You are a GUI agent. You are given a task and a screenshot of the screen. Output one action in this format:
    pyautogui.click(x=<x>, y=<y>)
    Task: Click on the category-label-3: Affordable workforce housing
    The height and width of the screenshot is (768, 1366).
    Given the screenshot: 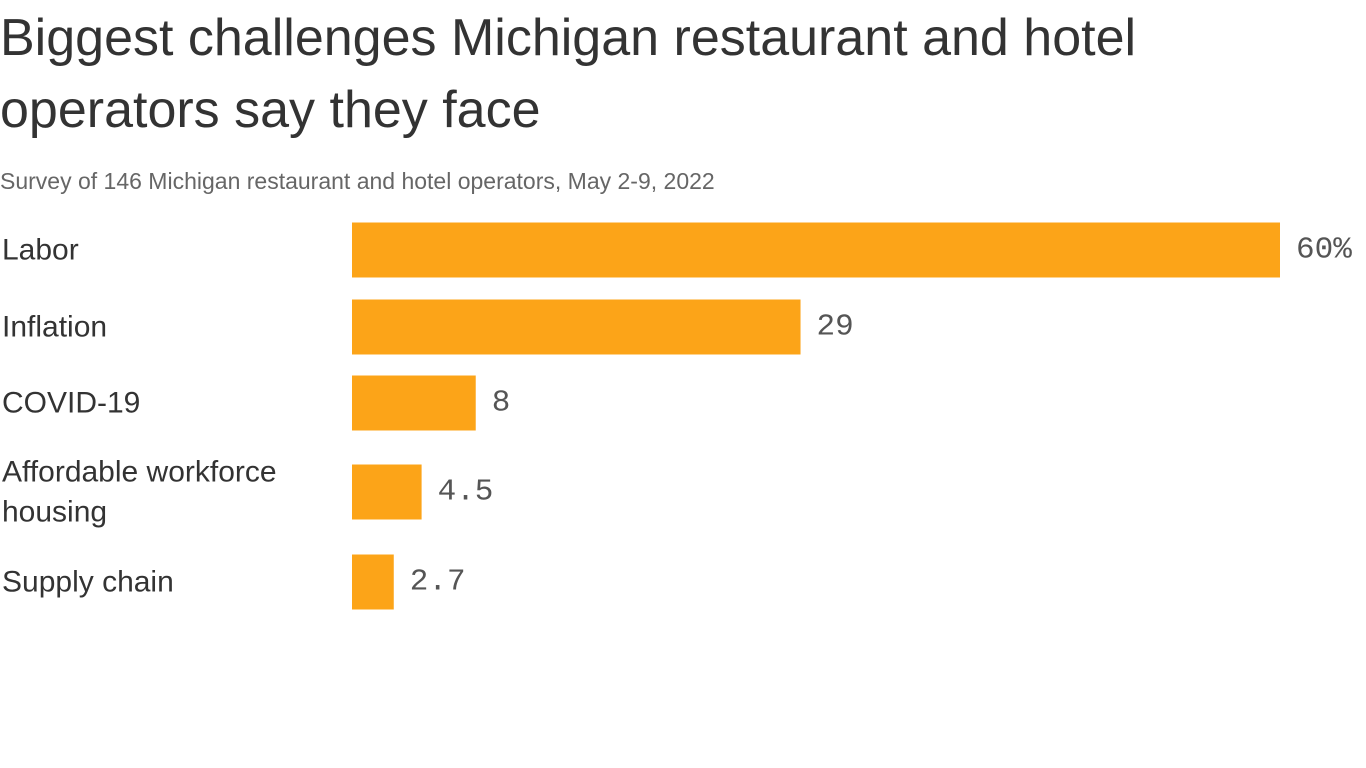 What is the action you would take?
    pyautogui.click(x=139, y=492)
    